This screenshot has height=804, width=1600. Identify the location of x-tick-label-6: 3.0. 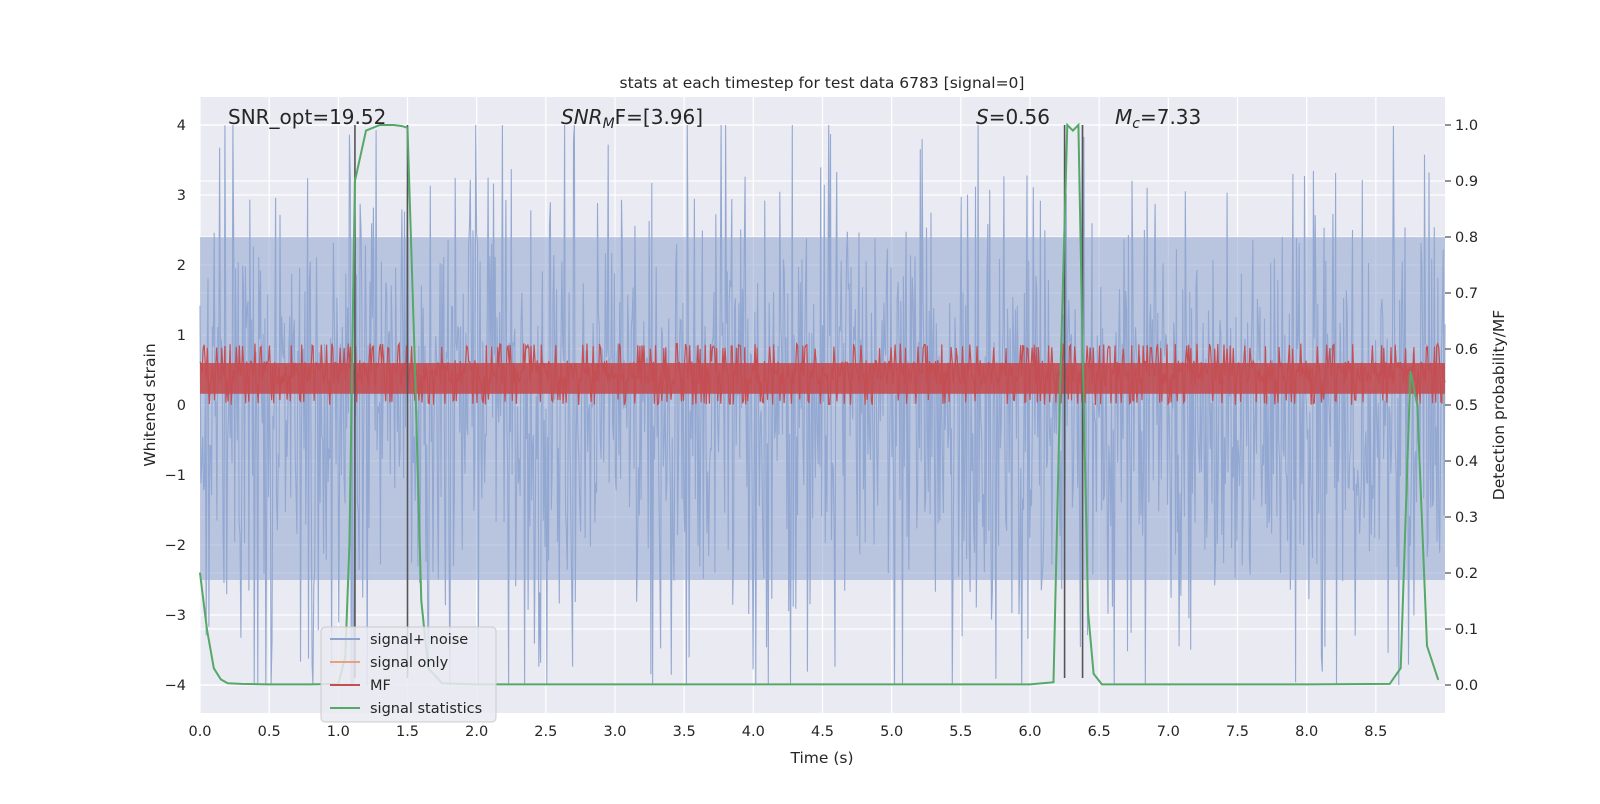
(614, 732).